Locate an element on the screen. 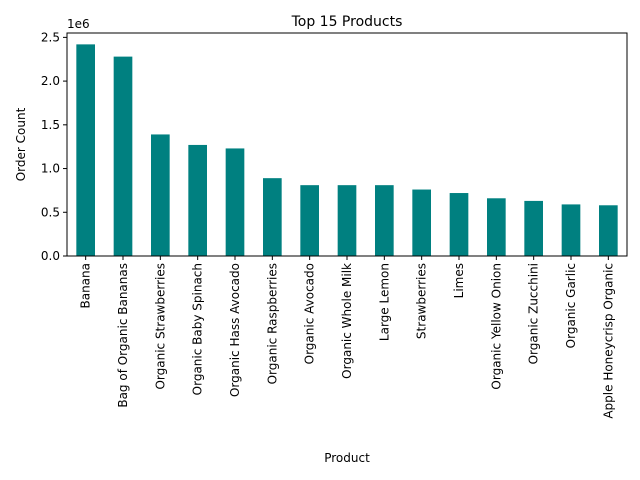 The height and width of the screenshot is (480, 640). x-tick-label: Organic Yellow Onion is located at coordinates (496, 326).